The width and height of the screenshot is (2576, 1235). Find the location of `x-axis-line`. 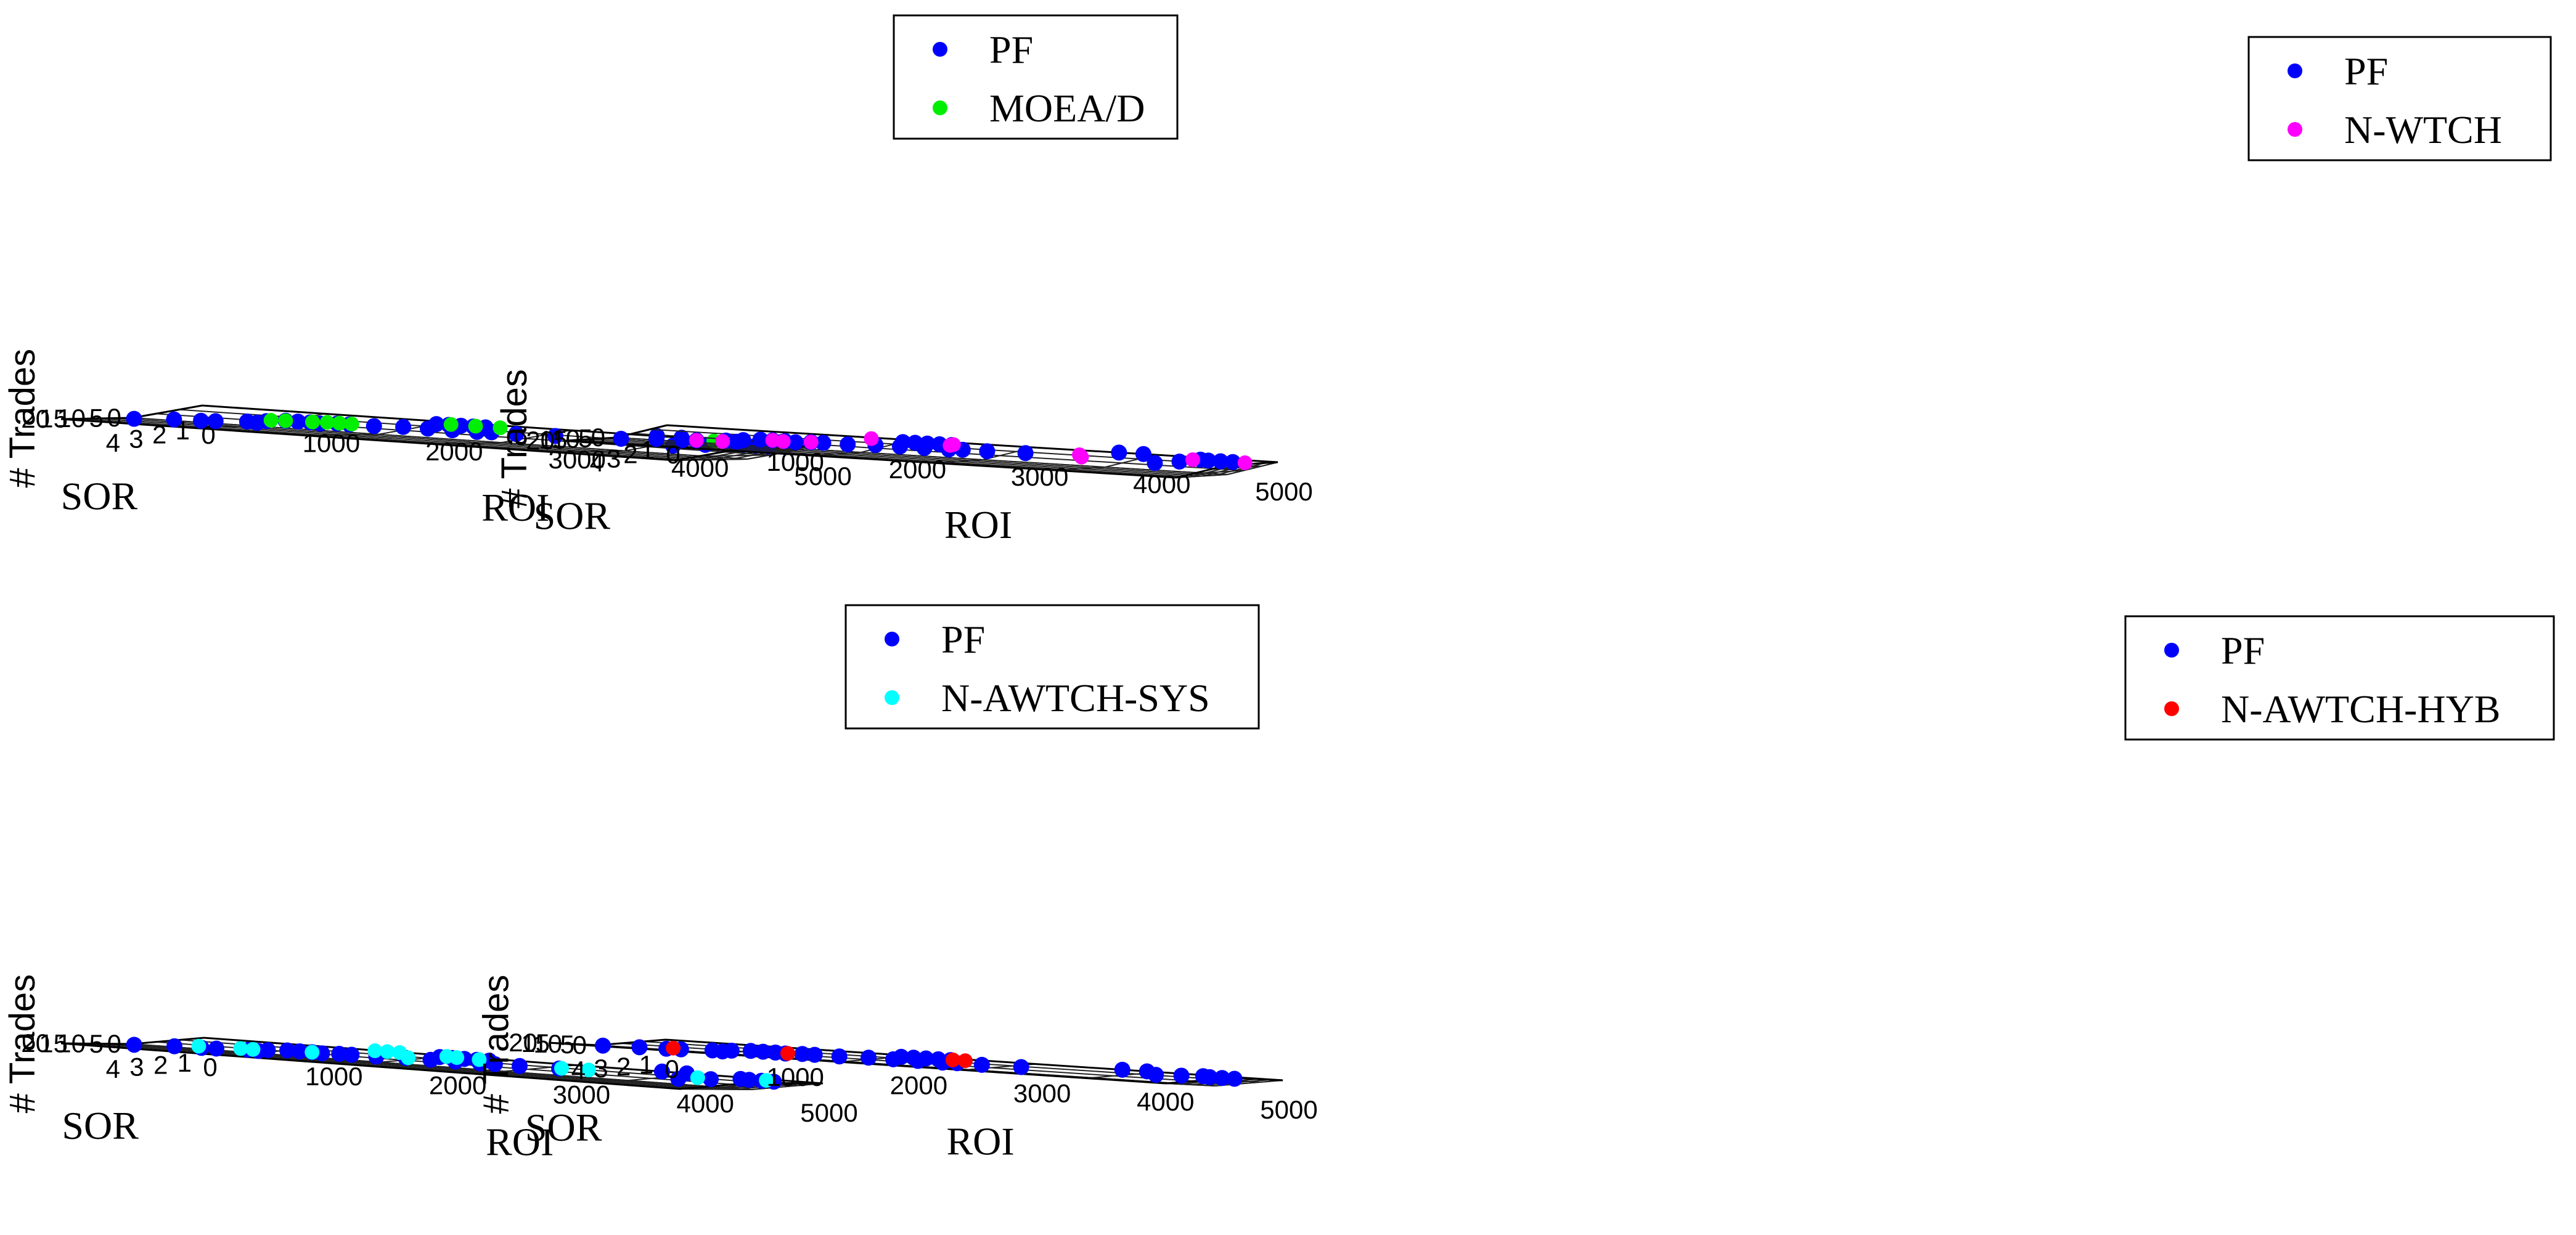

x-axis-line is located at coordinates (513, 1061).